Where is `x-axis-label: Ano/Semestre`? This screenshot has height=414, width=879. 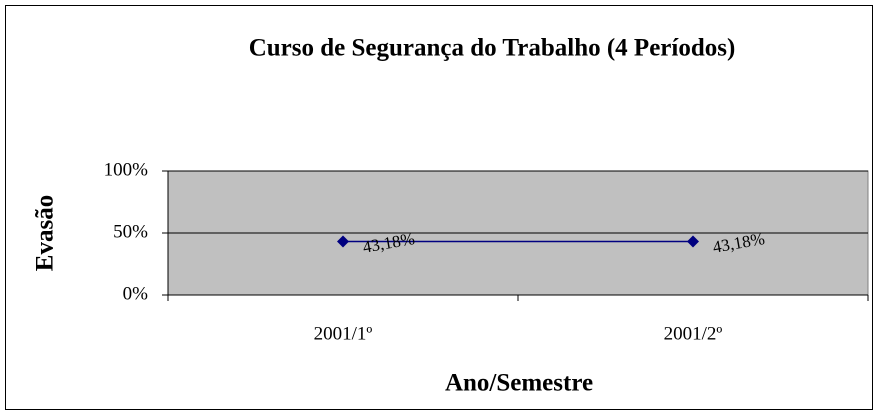
x-axis-label: Ano/Semestre is located at coordinates (519, 383).